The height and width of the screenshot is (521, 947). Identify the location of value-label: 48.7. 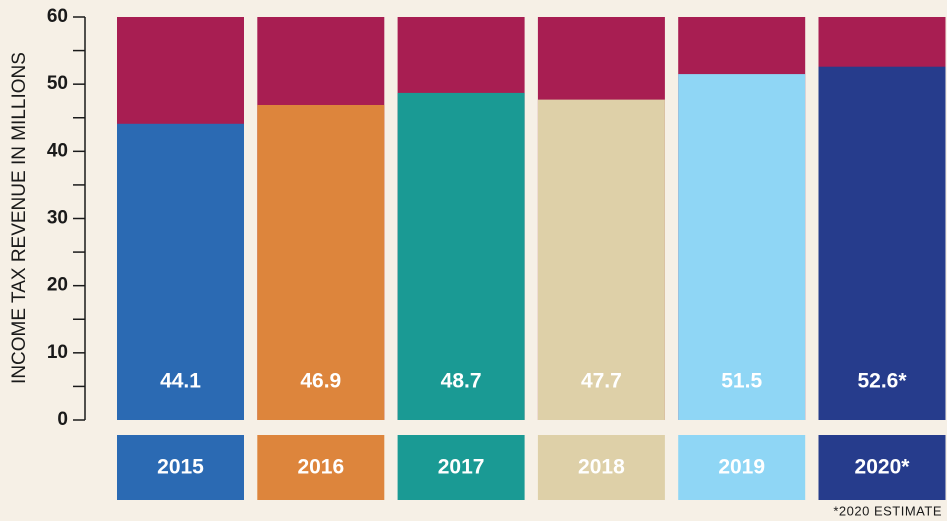
(461, 381).